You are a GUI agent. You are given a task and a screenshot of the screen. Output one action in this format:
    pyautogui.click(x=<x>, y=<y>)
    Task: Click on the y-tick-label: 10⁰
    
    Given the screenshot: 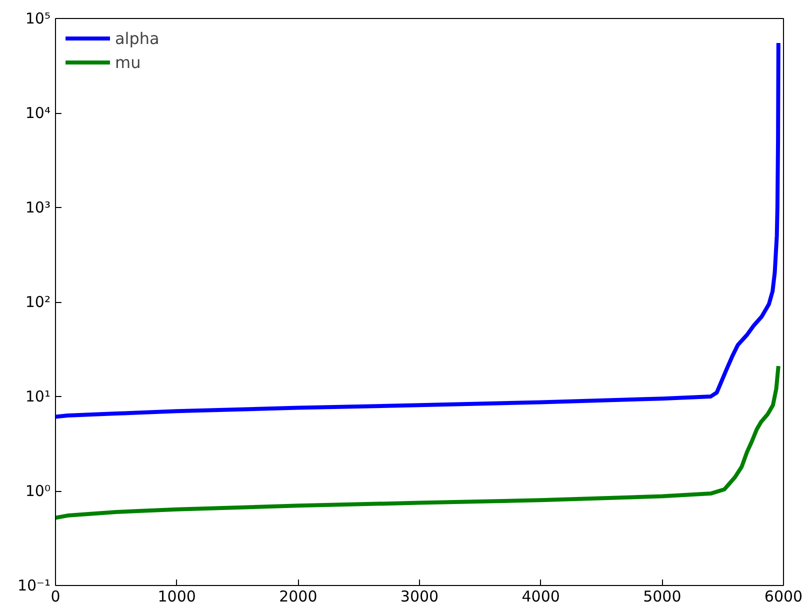 What is the action you would take?
    pyautogui.click(x=38, y=491)
    